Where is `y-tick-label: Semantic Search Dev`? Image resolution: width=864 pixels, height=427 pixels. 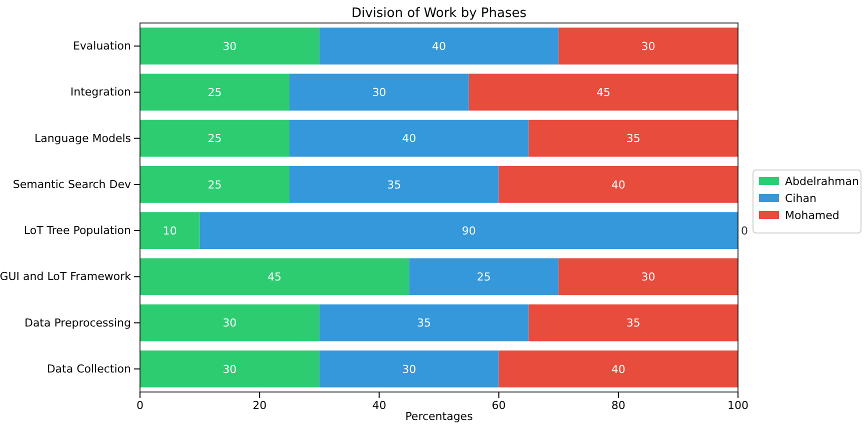 y-tick-label: Semantic Search Dev is located at coordinates (72, 184).